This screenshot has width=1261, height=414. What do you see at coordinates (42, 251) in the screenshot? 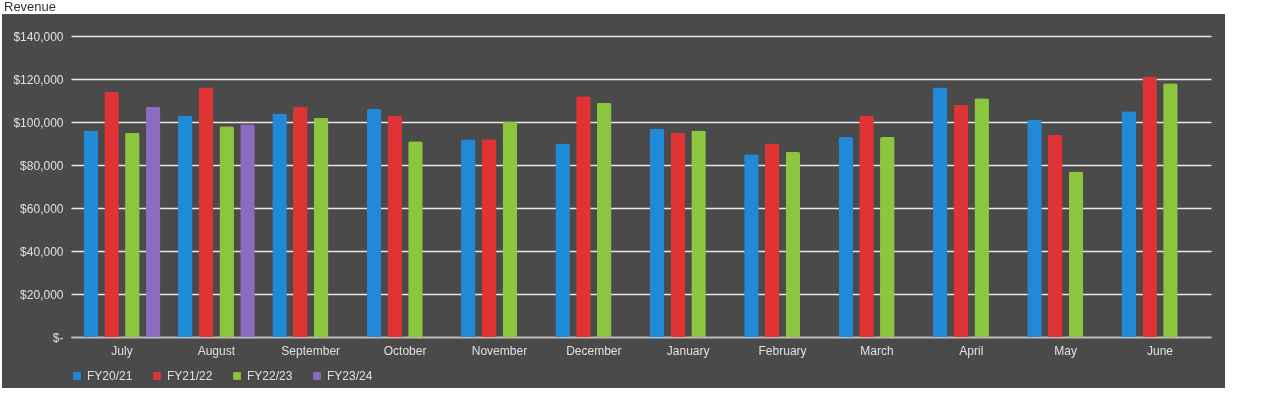
I see `y-tick-label: $40,000` at bounding box center [42, 251].